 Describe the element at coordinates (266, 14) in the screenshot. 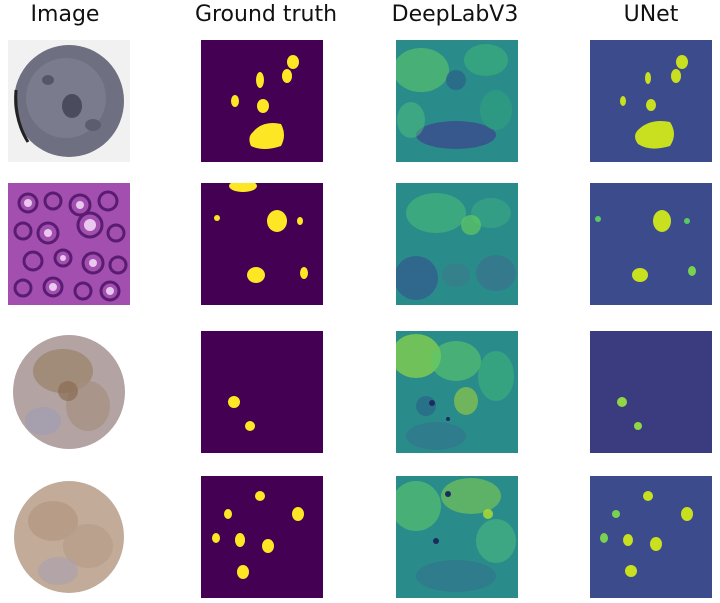

I see `column-title-ground-truth: Ground truth` at that location.